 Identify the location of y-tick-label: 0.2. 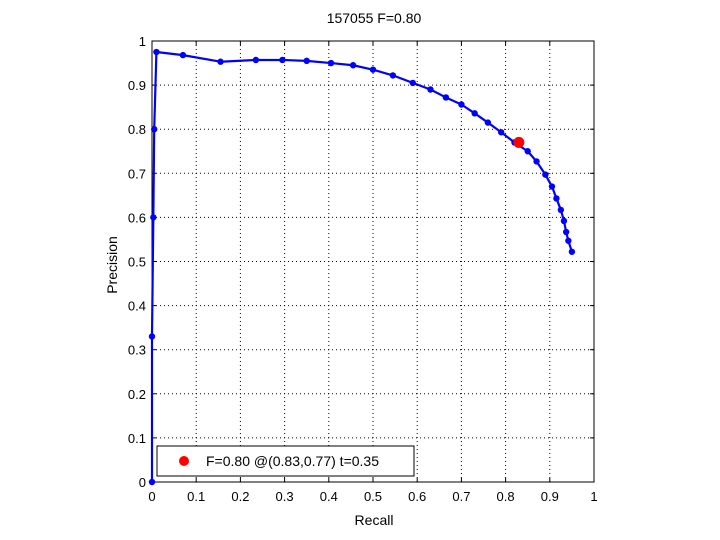
(137, 394).